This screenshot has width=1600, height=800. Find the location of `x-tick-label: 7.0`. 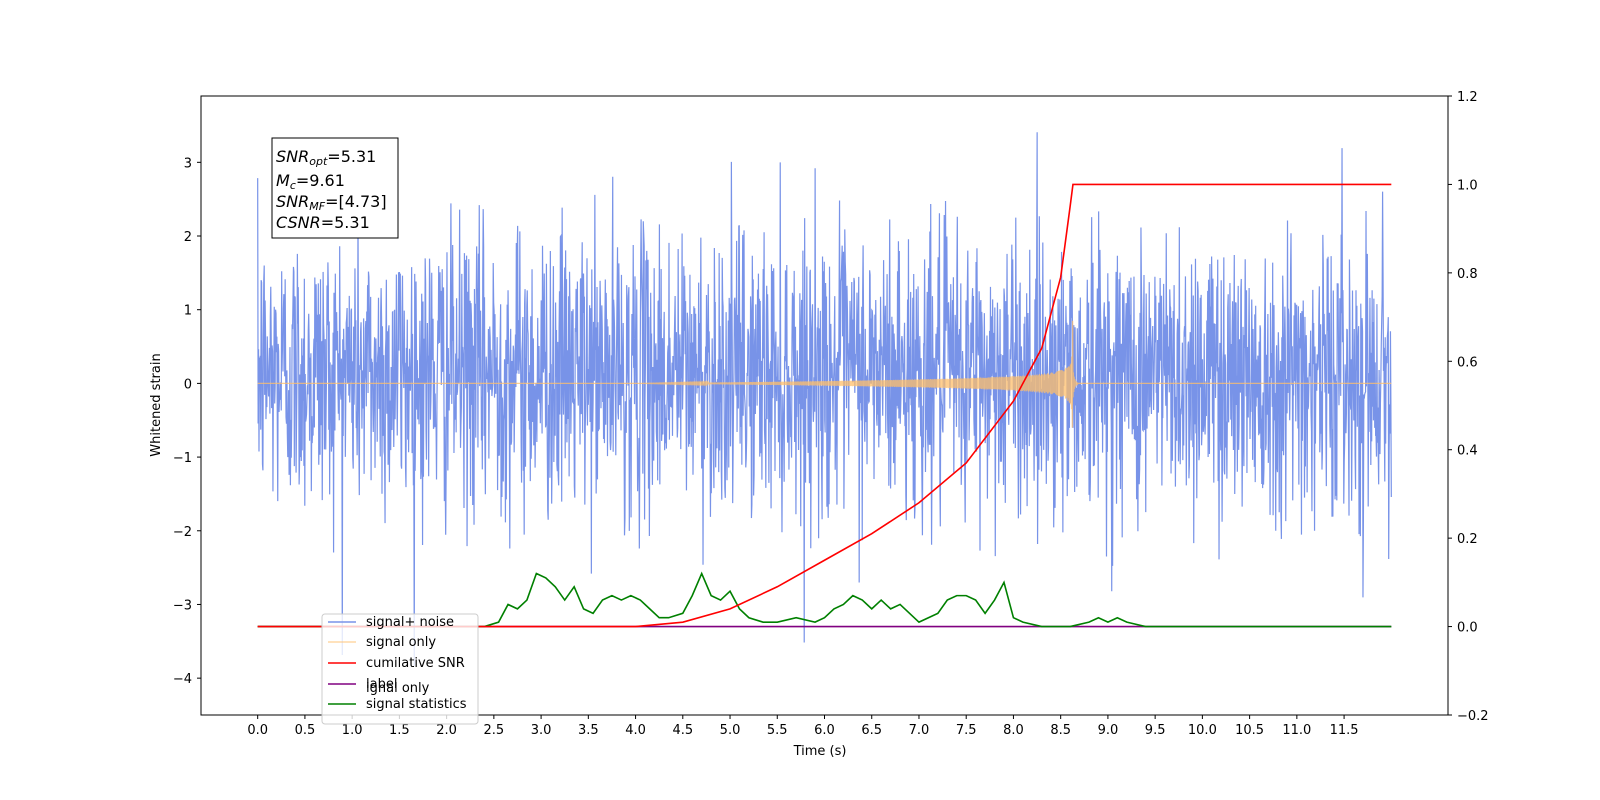

x-tick-label: 7.0 is located at coordinates (919, 730).